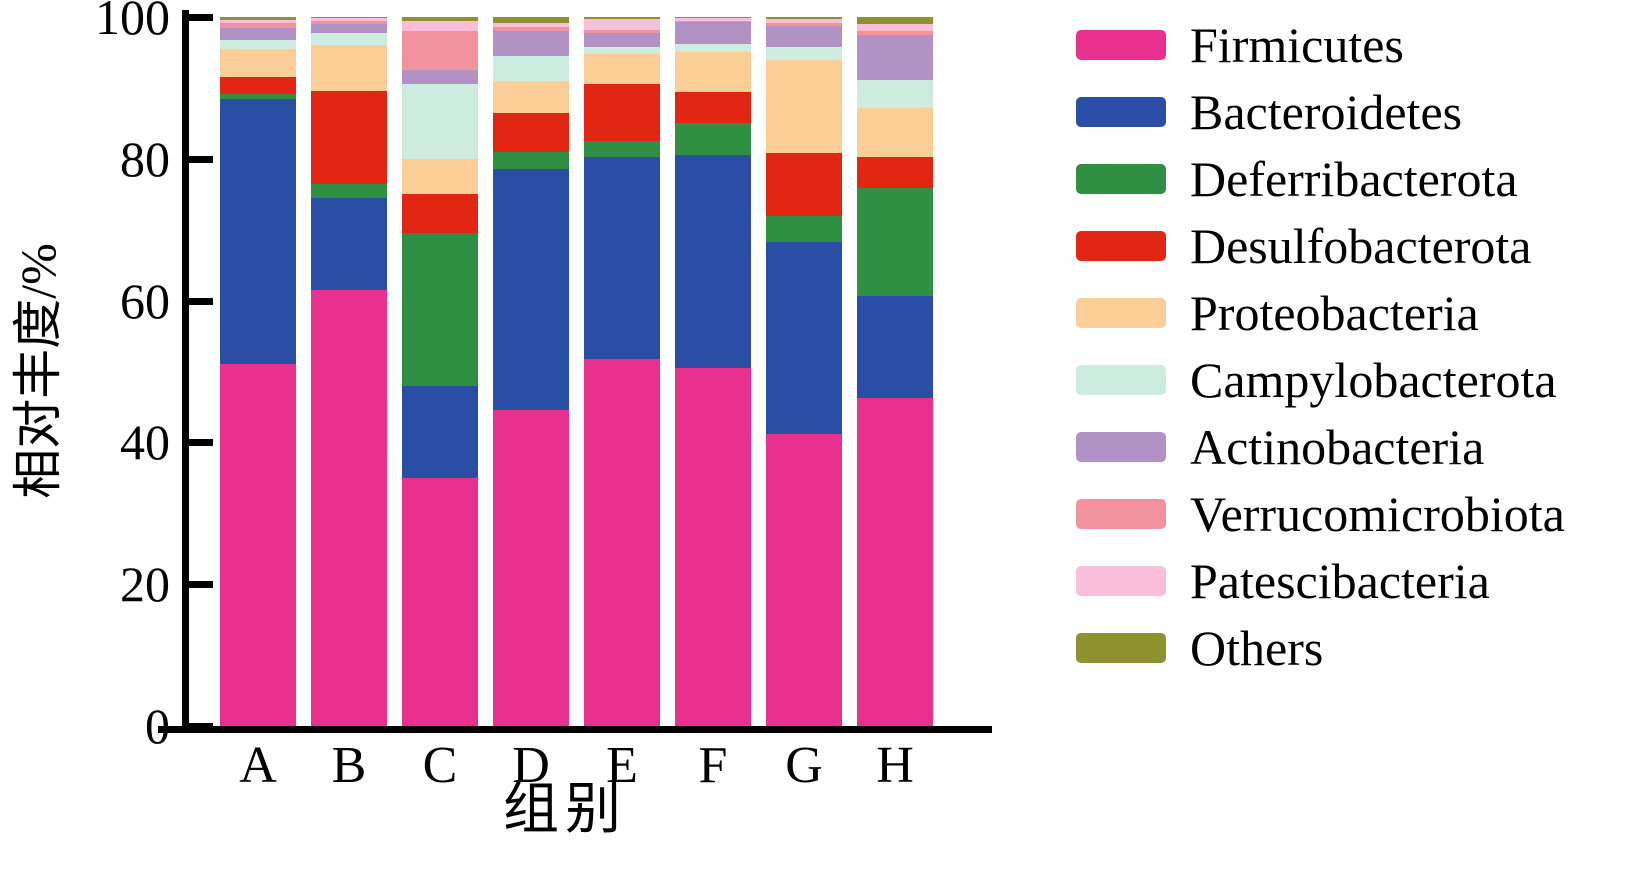 This screenshot has width=1634, height=869. Describe the element at coordinates (804, 229) in the screenshot. I see `bar-G-segment-deferribacterota` at that location.